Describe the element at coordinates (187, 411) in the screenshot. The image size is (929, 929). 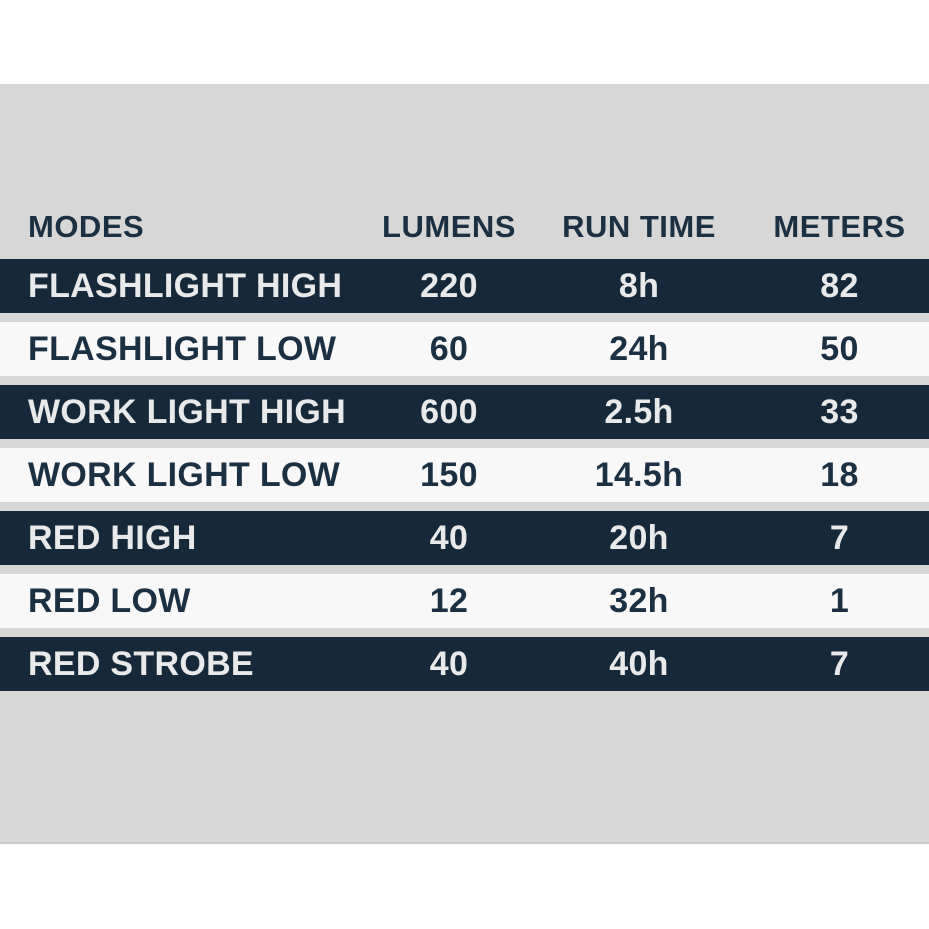
I see `mode-cell: WORK LIGHT HIGH` at that location.